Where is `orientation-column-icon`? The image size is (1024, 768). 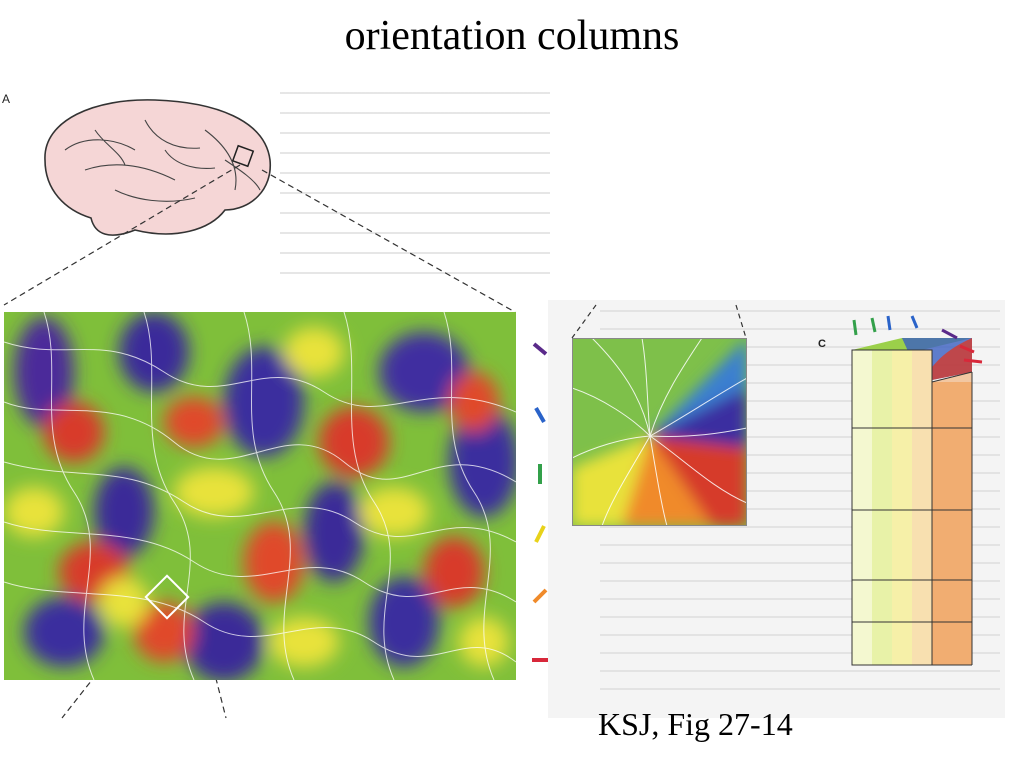 orientation-column-icon is located at coordinates (917, 490).